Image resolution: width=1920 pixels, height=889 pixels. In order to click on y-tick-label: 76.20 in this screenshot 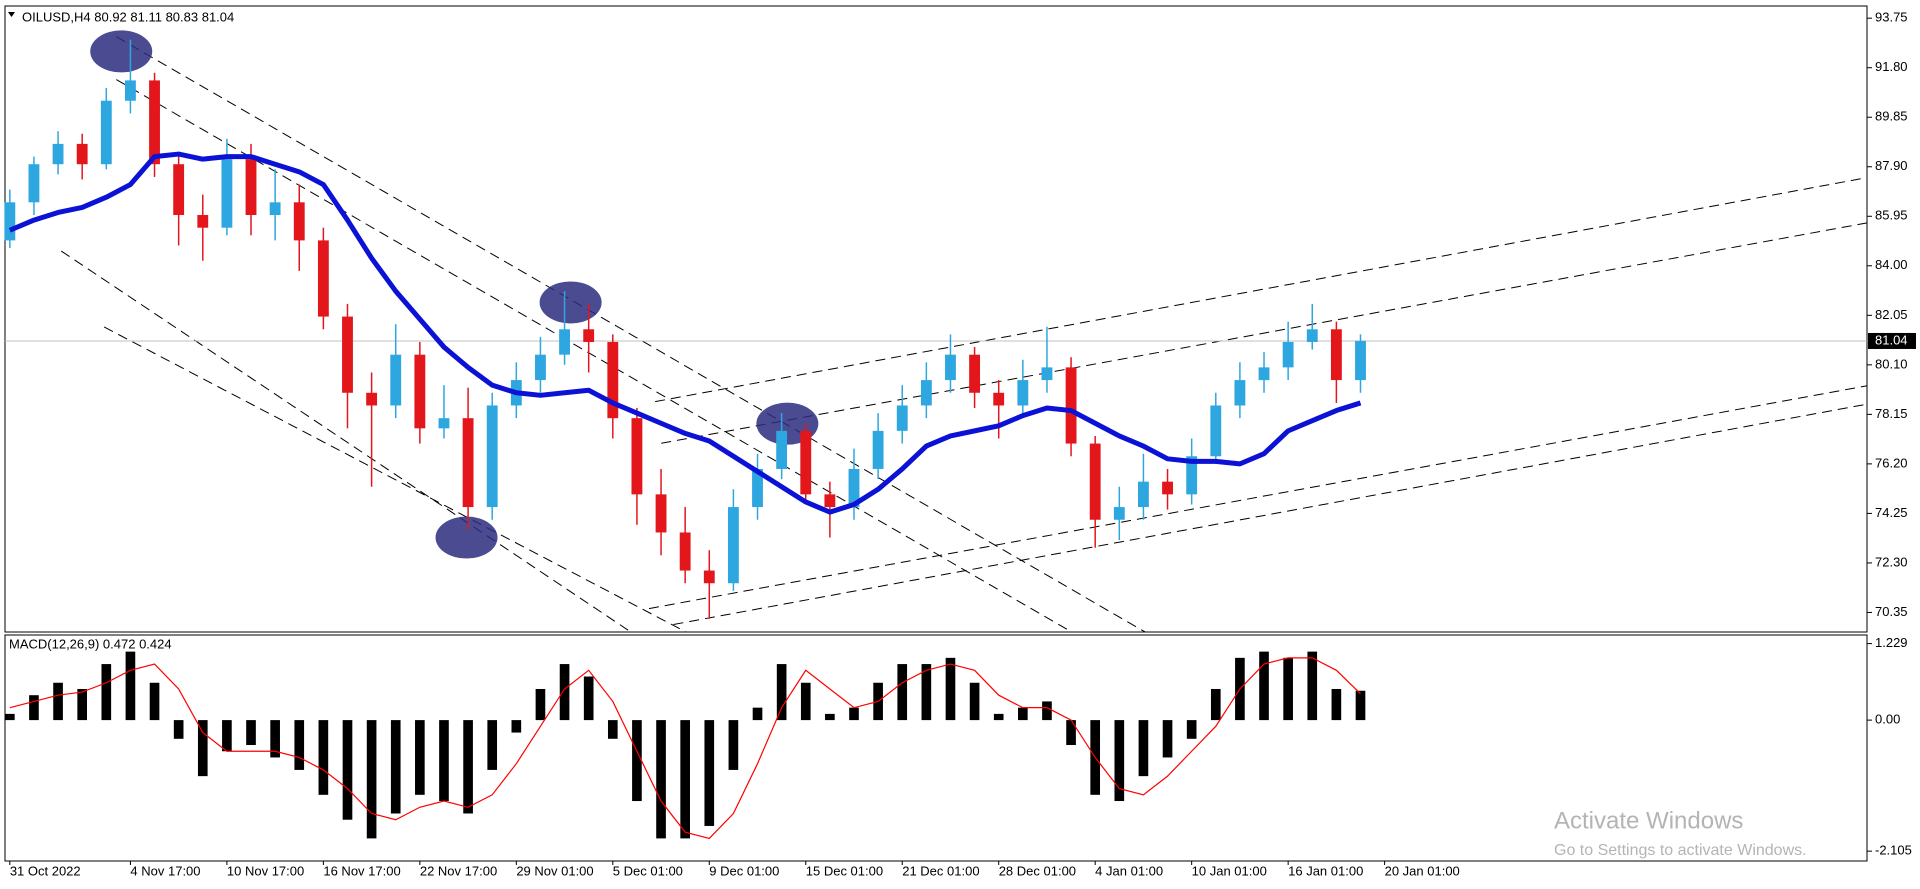, I will do `click(1891, 462)`.